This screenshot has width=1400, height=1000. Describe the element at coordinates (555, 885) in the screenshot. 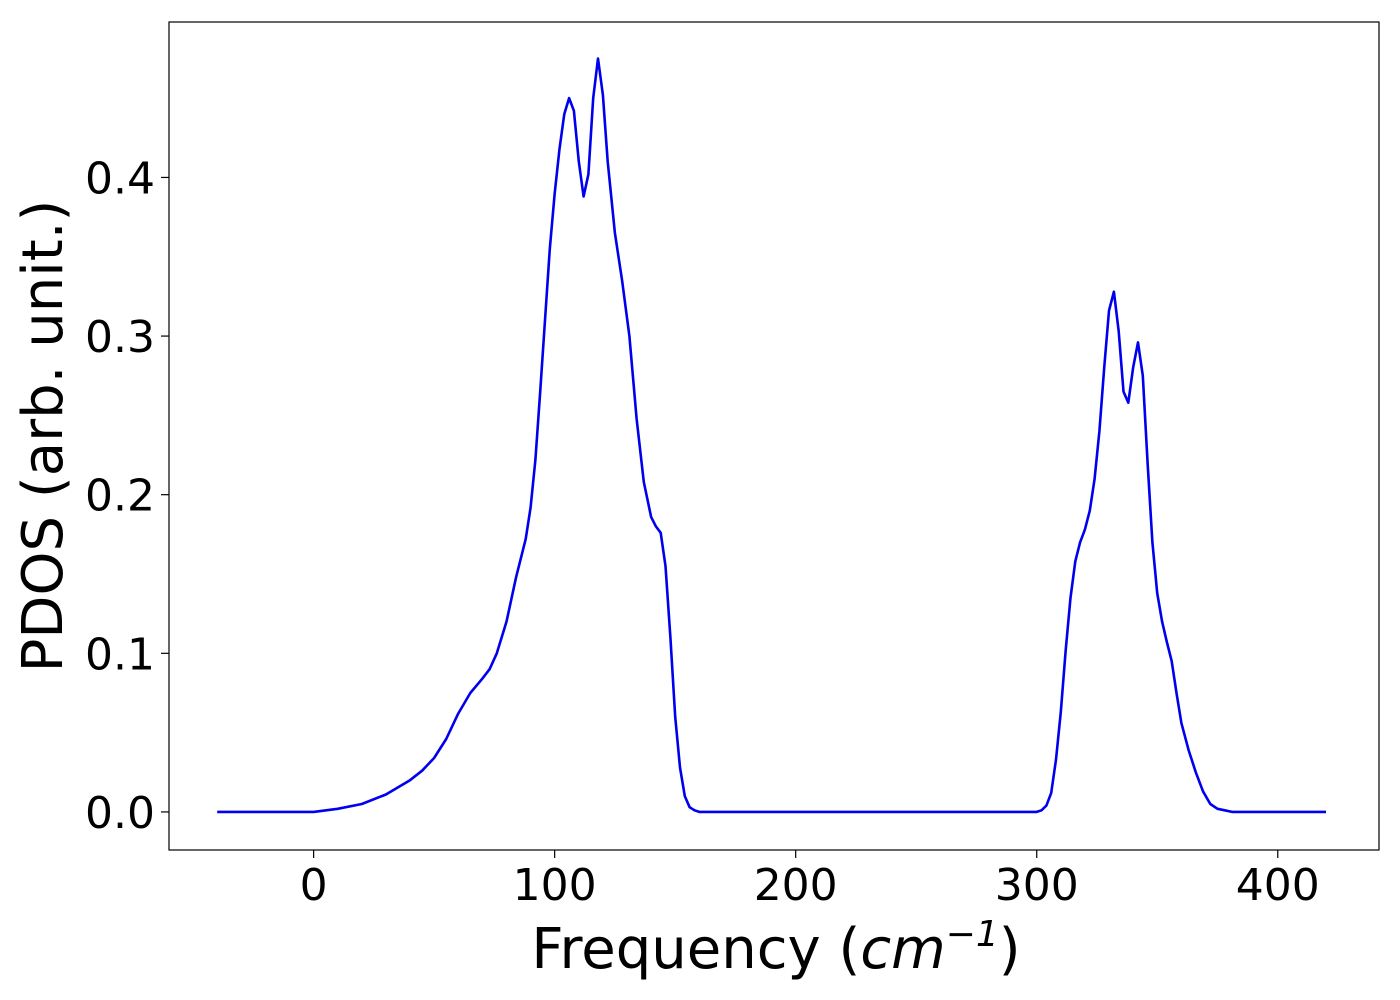

I see `x-tick-label: 100` at that location.